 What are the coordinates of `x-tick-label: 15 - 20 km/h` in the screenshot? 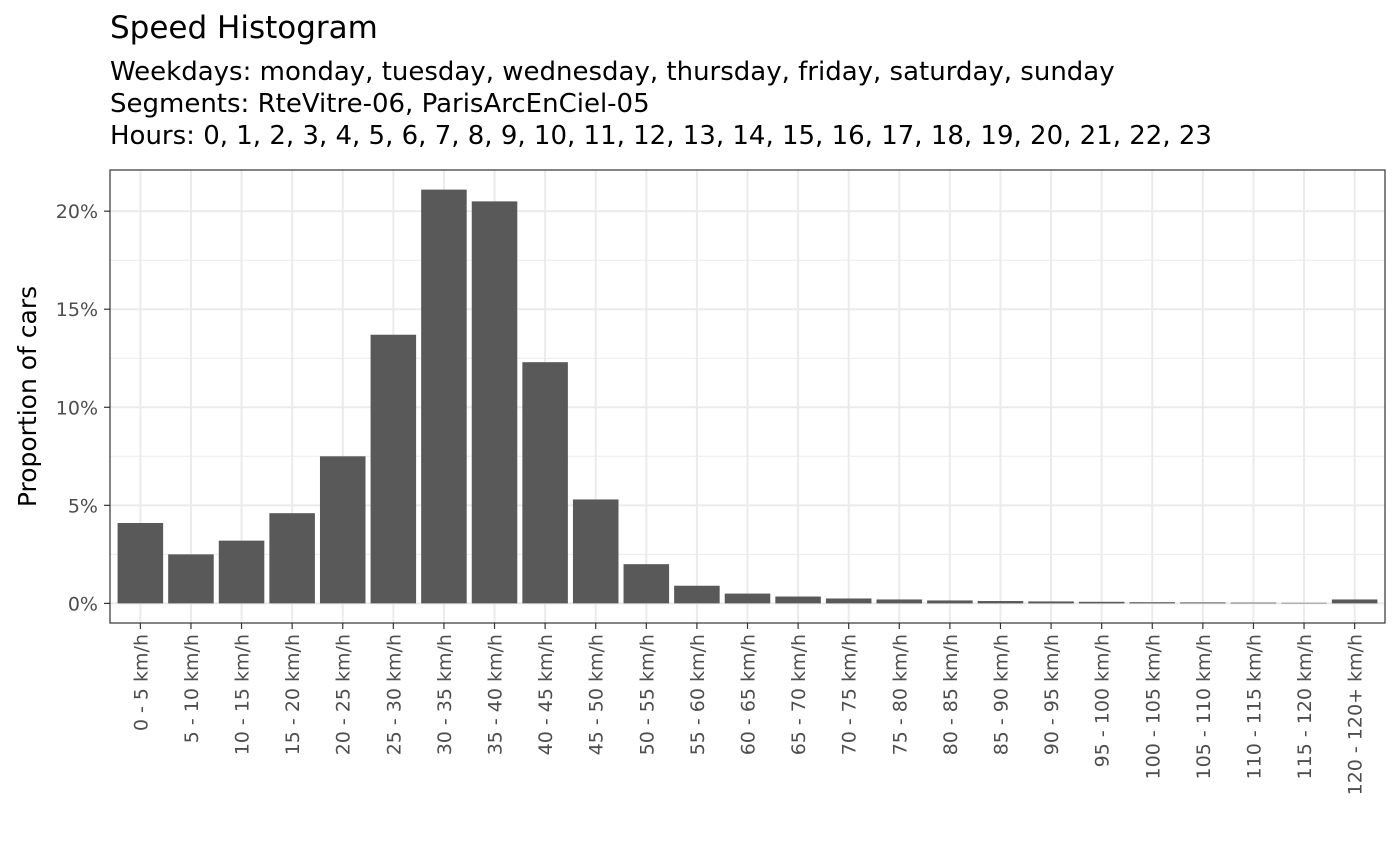 It's located at (293, 694).